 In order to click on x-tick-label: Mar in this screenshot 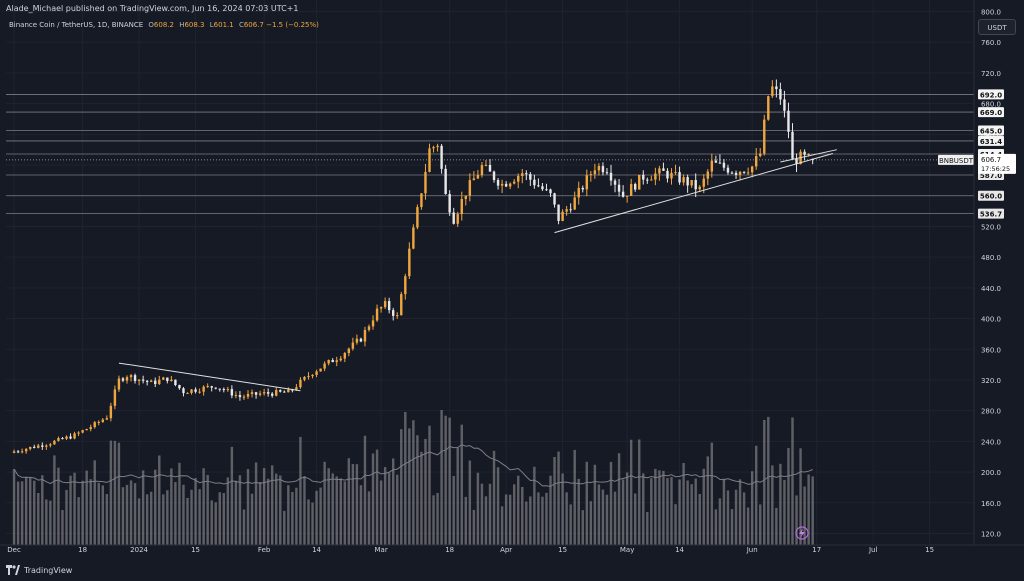, I will do `click(380, 550)`.